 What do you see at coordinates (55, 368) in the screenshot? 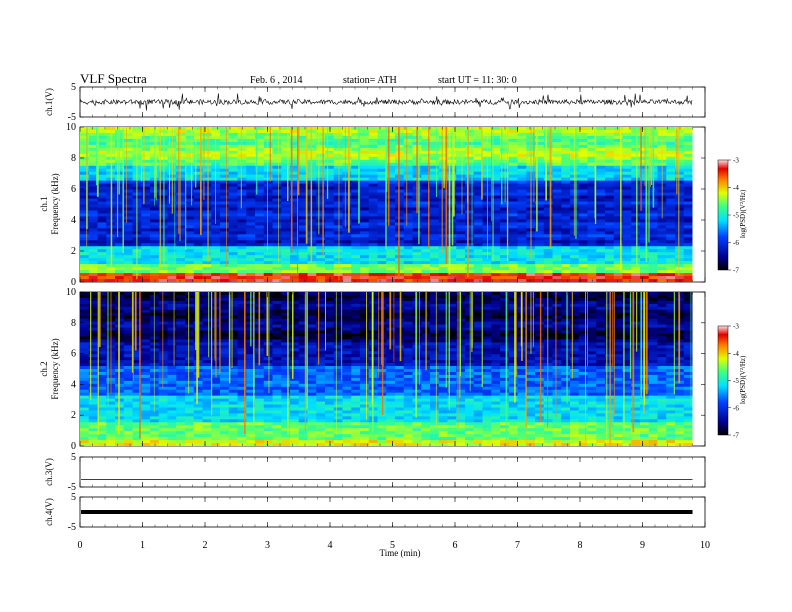
I see `ch2-spectrogram-ylabel: Frequency (kHz)` at bounding box center [55, 368].